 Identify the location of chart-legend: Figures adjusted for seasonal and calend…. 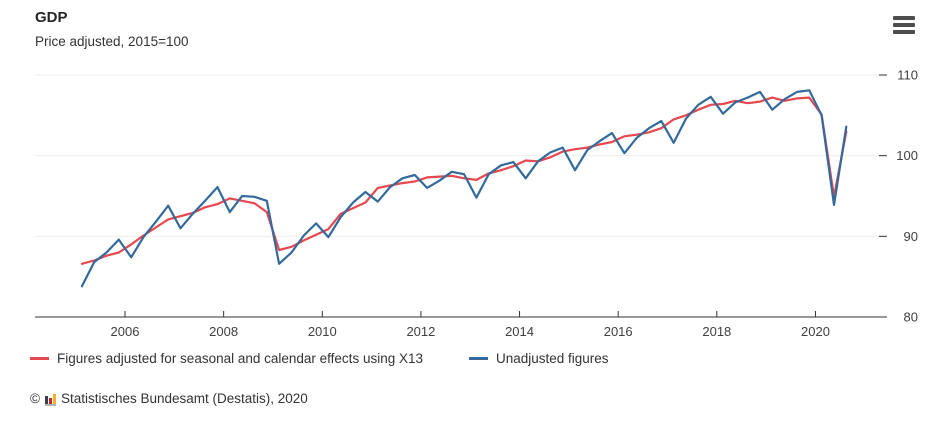
(342, 358).